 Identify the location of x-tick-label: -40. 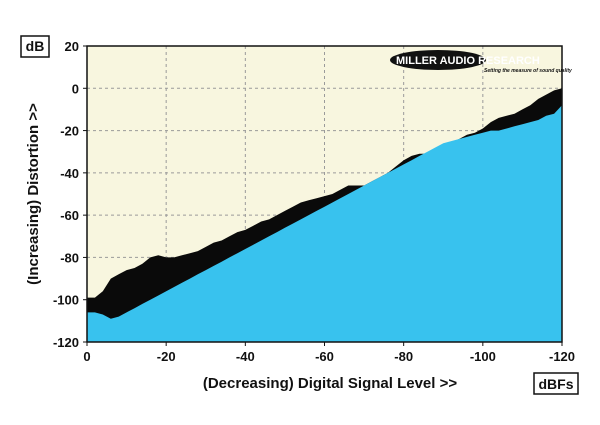
(245, 356).